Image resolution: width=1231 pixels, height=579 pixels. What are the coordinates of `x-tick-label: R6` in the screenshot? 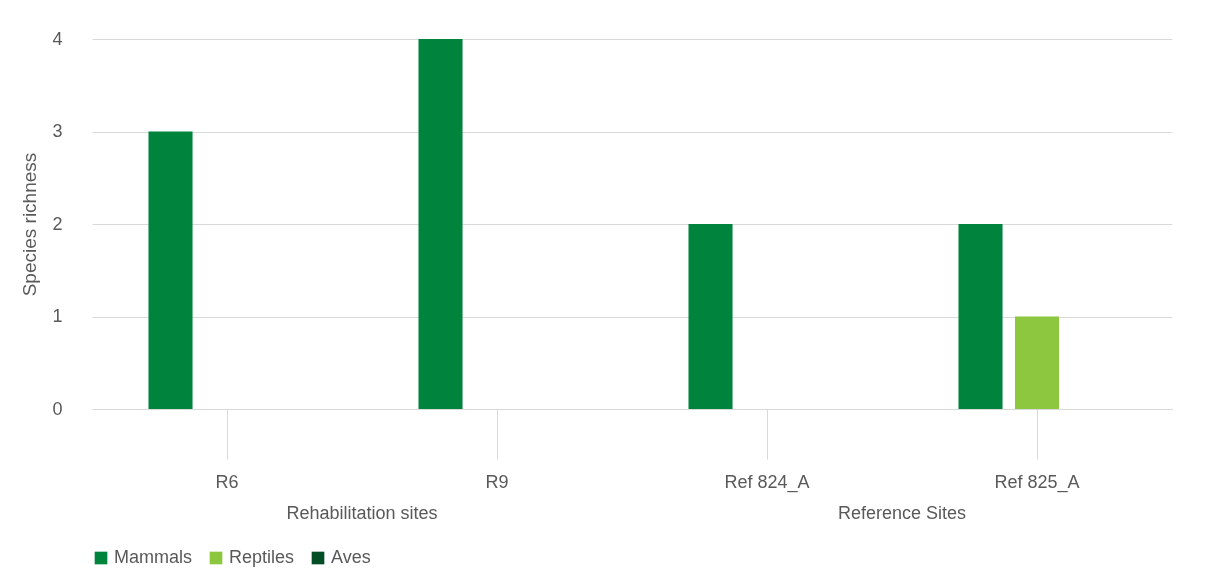 It's located at (227, 481).